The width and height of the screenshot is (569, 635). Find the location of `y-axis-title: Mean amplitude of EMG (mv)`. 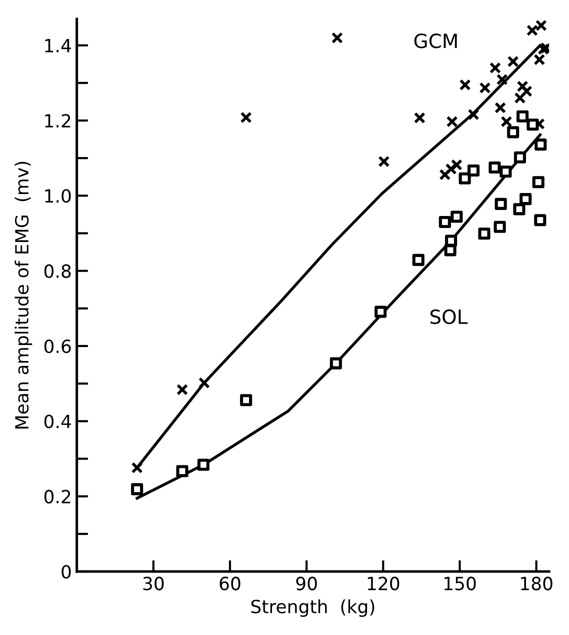

y-axis-title: Mean amplitude of EMG (mv) is located at coordinates (23, 295).